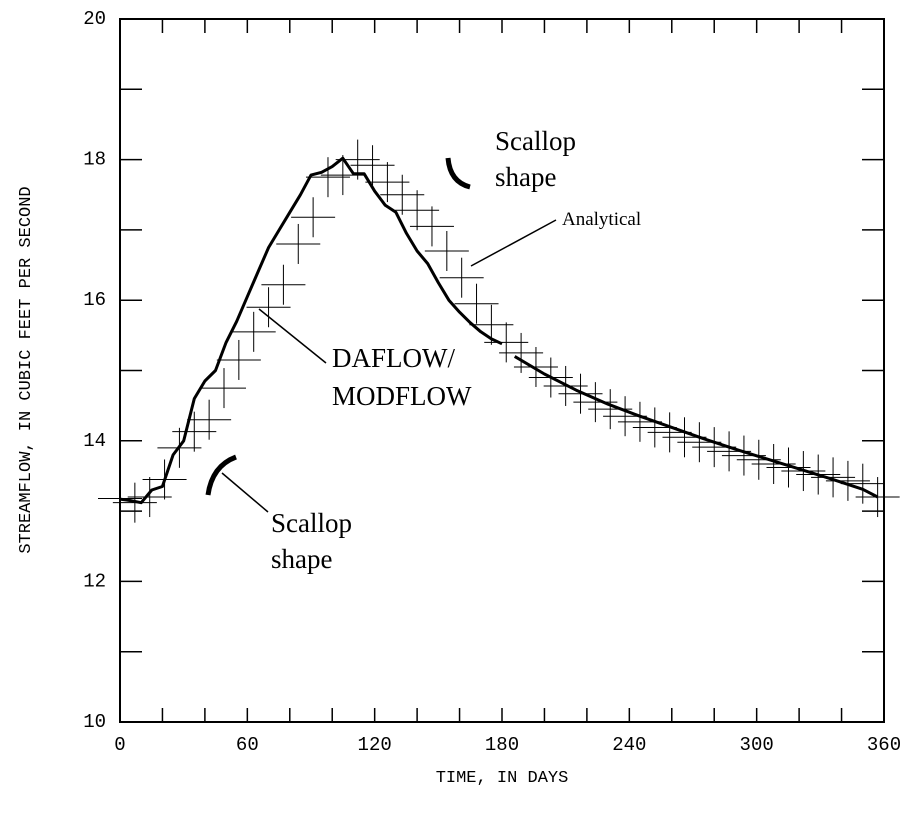 The height and width of the screenshot is (818, 919). Describe the element at coordinates (629, 745) in the screenshot. I see `x-tick-label: 240` at that location.